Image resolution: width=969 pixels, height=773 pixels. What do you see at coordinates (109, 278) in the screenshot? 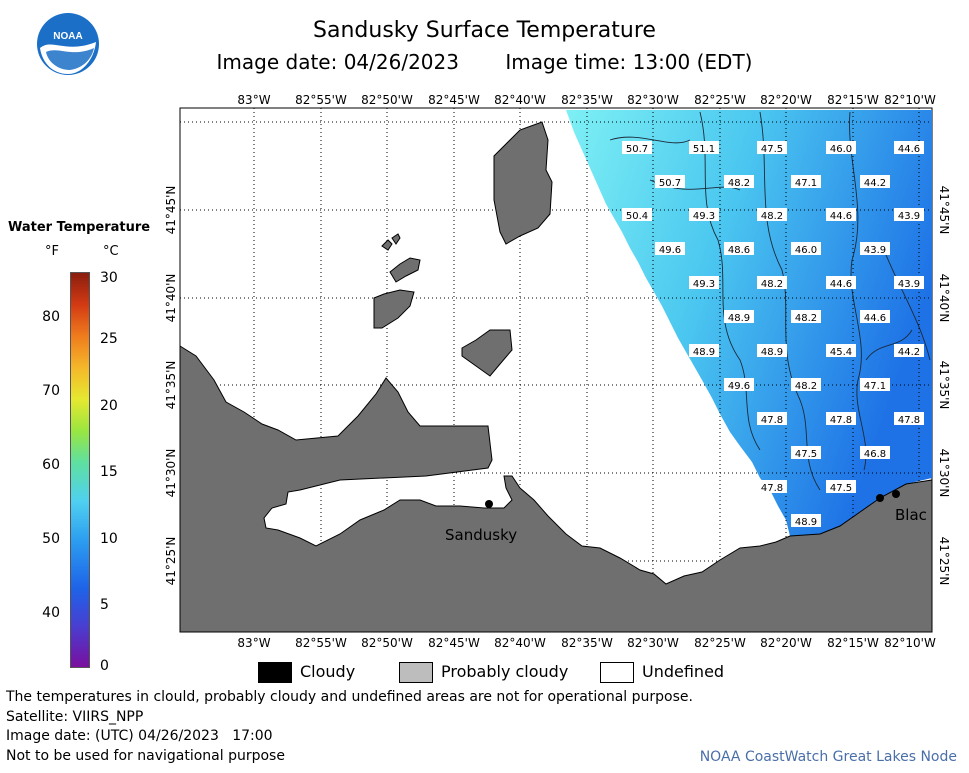
I see `c-tick: 30` at bounding box center [109, 278].